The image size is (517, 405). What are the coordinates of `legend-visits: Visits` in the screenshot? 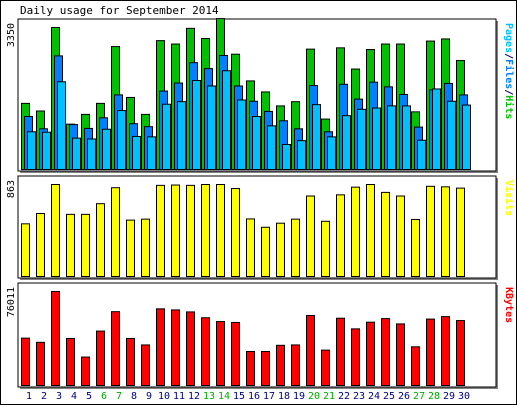 It's located at (509, 198).